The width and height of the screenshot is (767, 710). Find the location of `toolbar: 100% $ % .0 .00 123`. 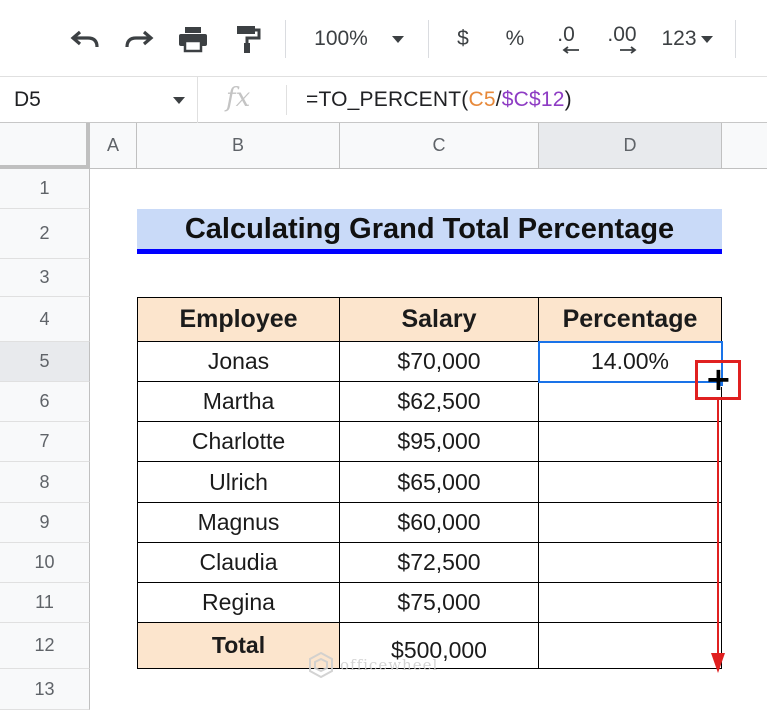

toolbar: 100% $ % .0 .00 123 is located at coordinates (383, 38).